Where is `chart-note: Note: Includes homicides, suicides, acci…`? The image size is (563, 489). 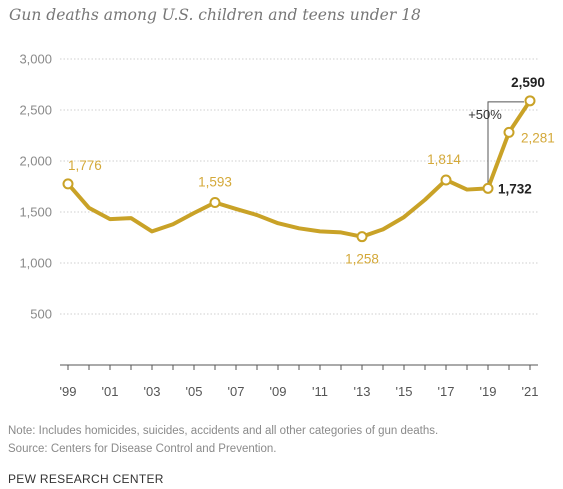
chart-note: Note: Includes homicides, suicides, acci… is located at coordinates (223, 431).